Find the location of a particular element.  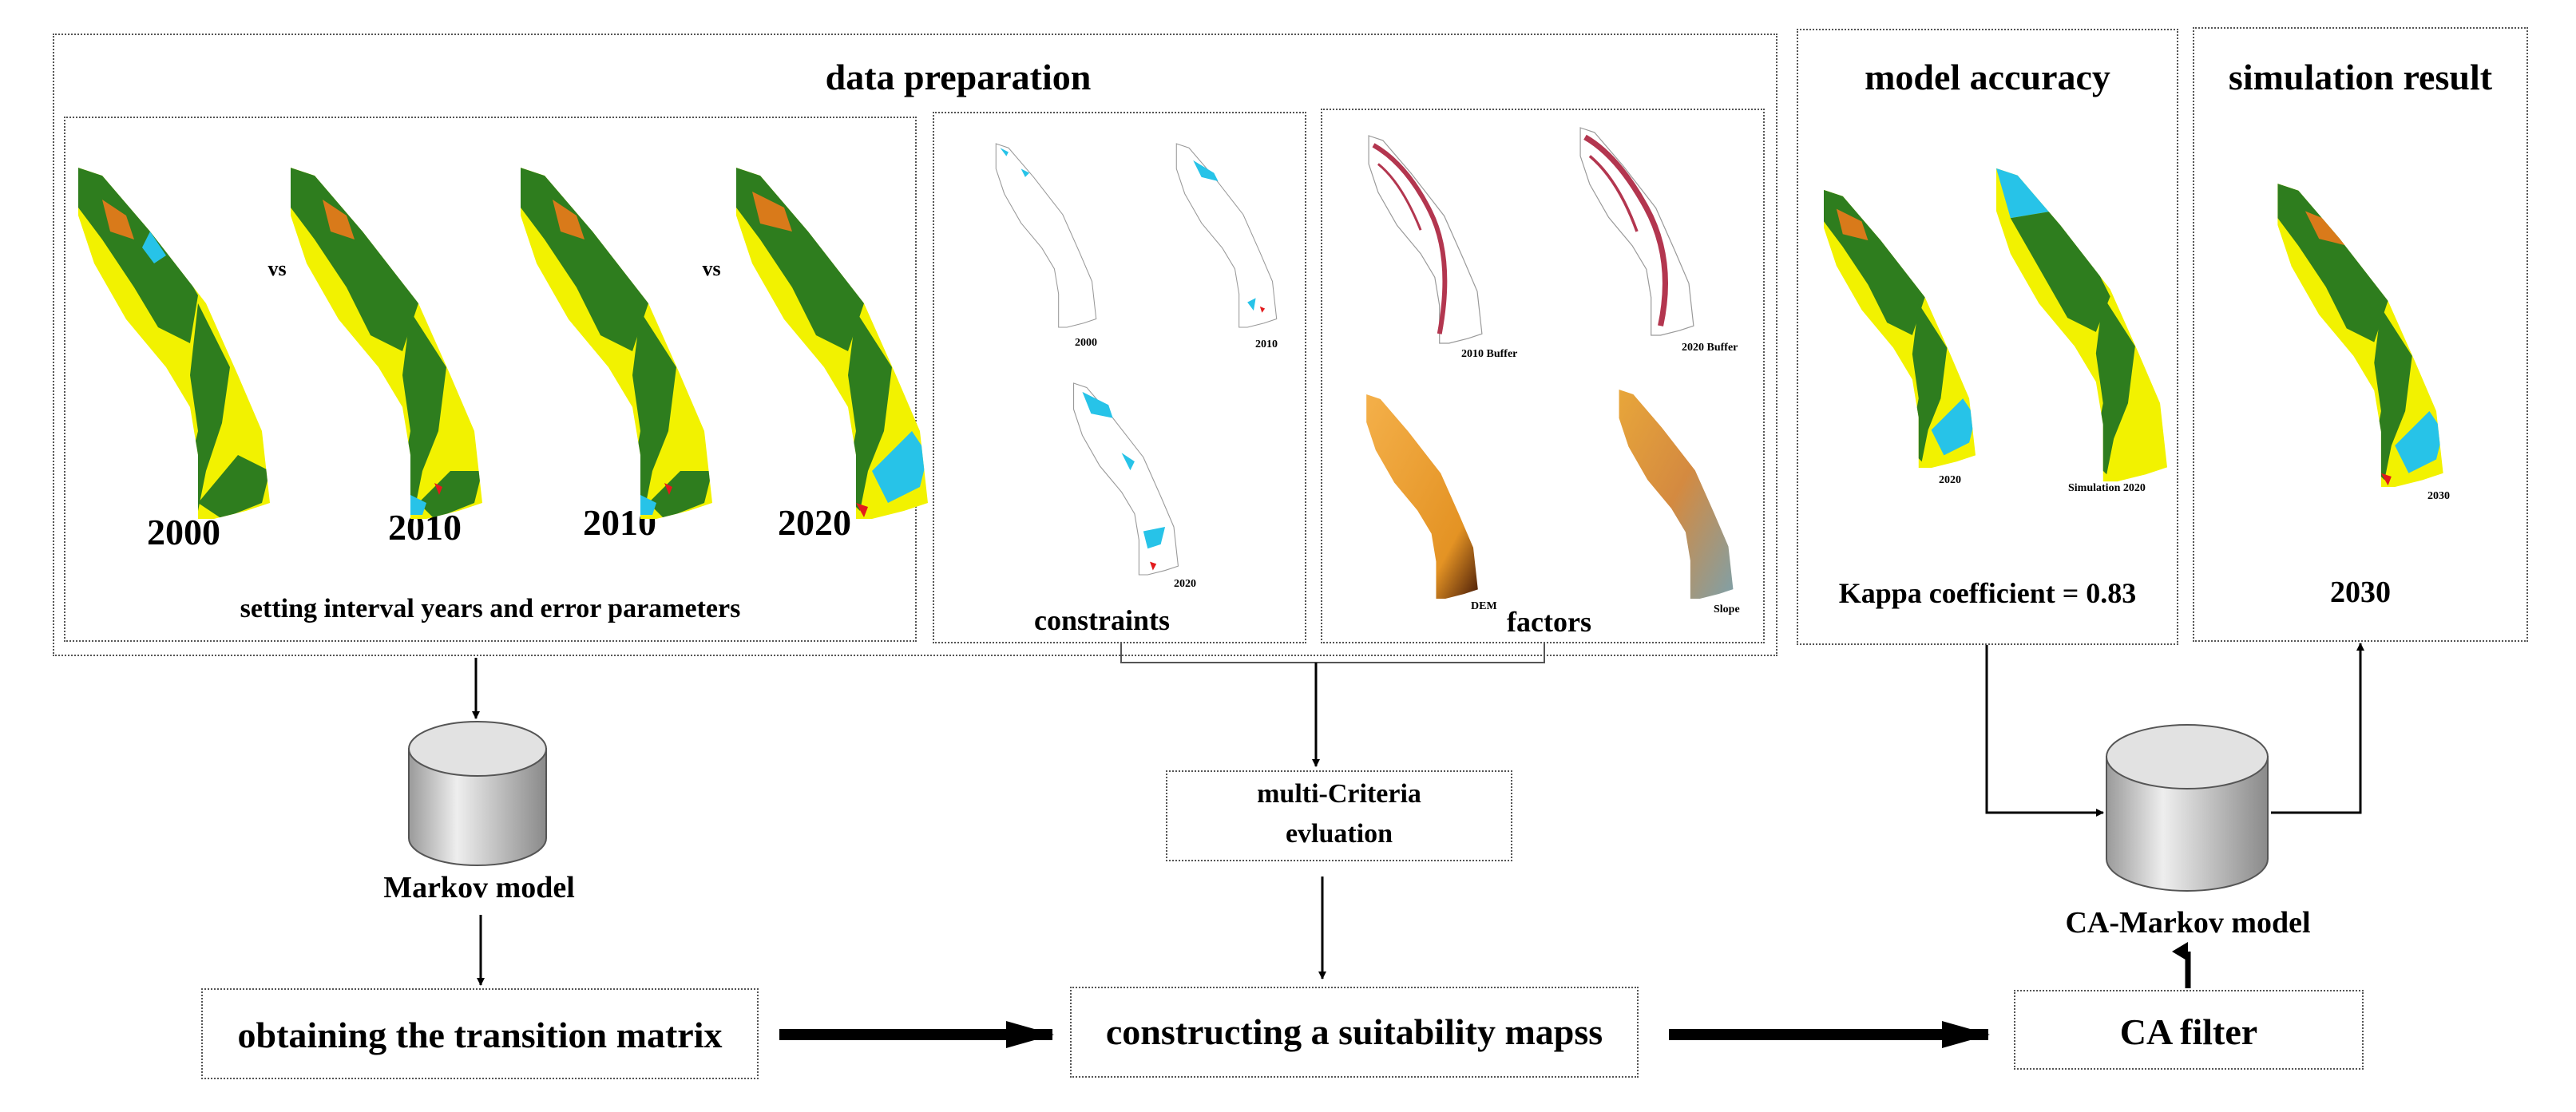

lulc-map-2020 is located at coordinates (832, 343).